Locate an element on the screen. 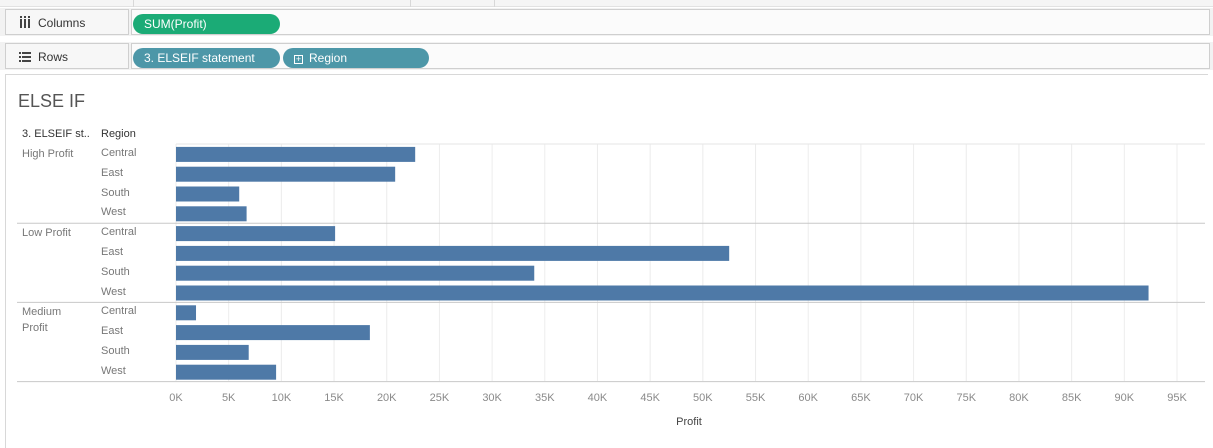 This screenshot has height=448, width=1213. group-label-line: Low Profit is located at coordinates (46, 233).